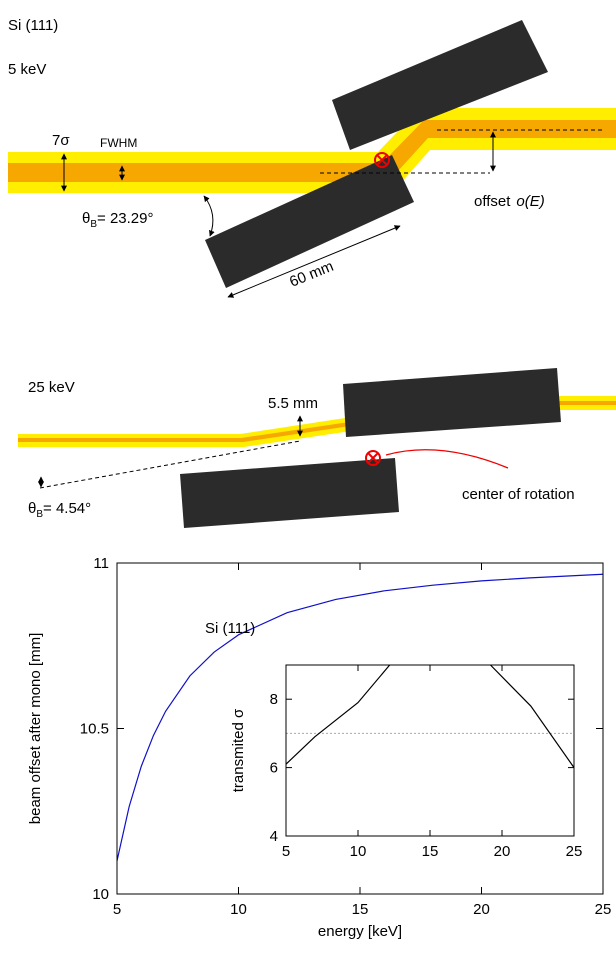 This screenshot has height=958, width=616. Describe the element at coordinates (33, 25) in the screenshot. I see `material-label: Si (111)` at that location.